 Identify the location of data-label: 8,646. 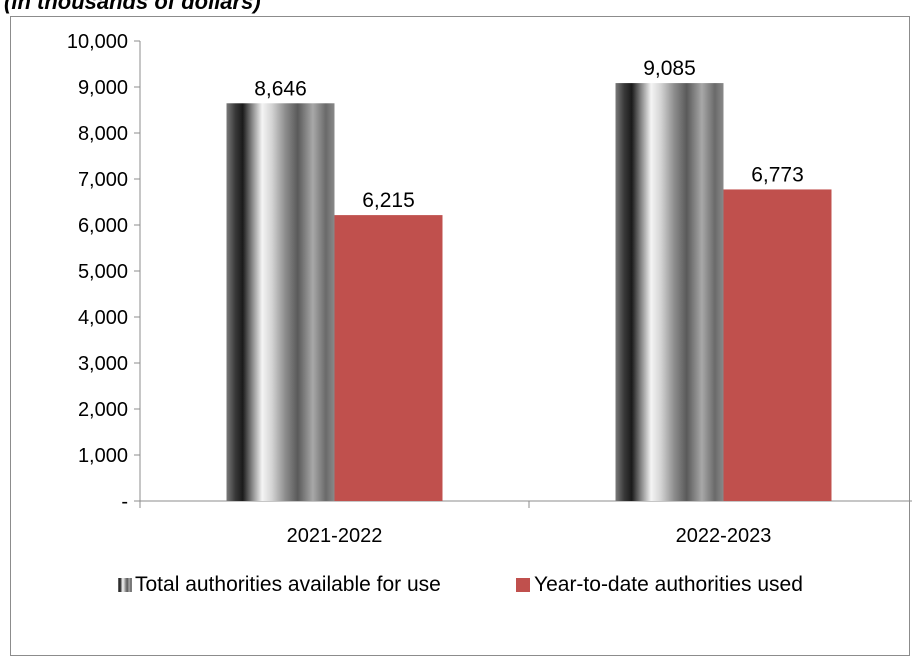
(280, 88).